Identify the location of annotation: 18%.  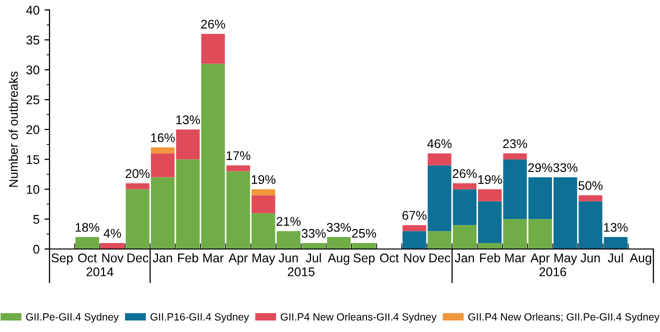
(88, 227).